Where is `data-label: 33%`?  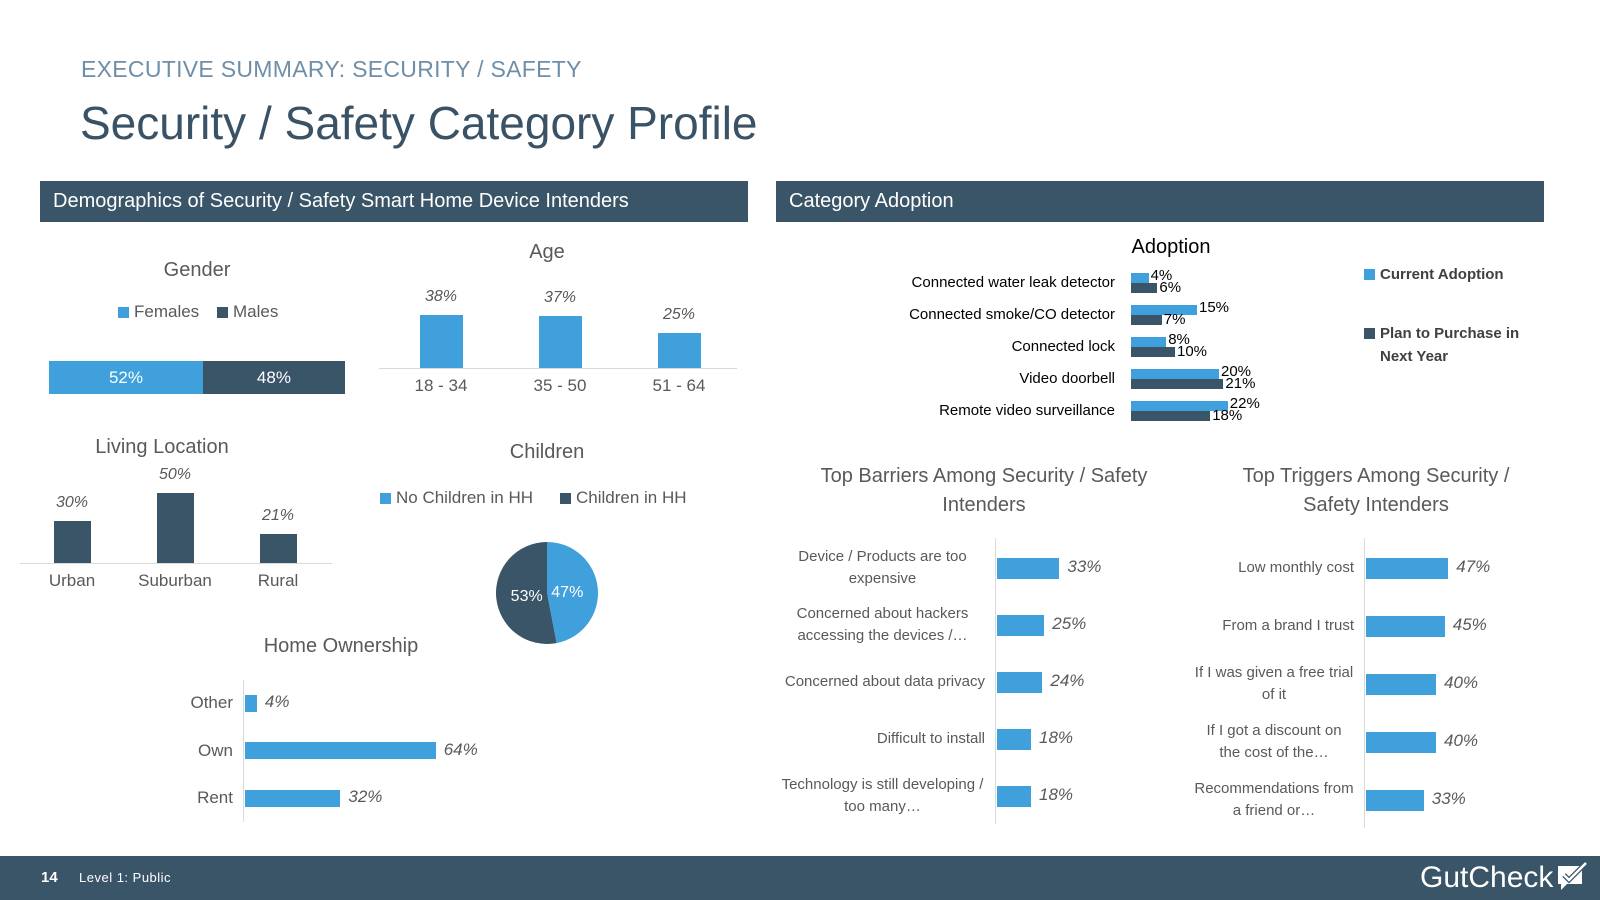 data-label: 33% is located at coordinates (1084, 566).